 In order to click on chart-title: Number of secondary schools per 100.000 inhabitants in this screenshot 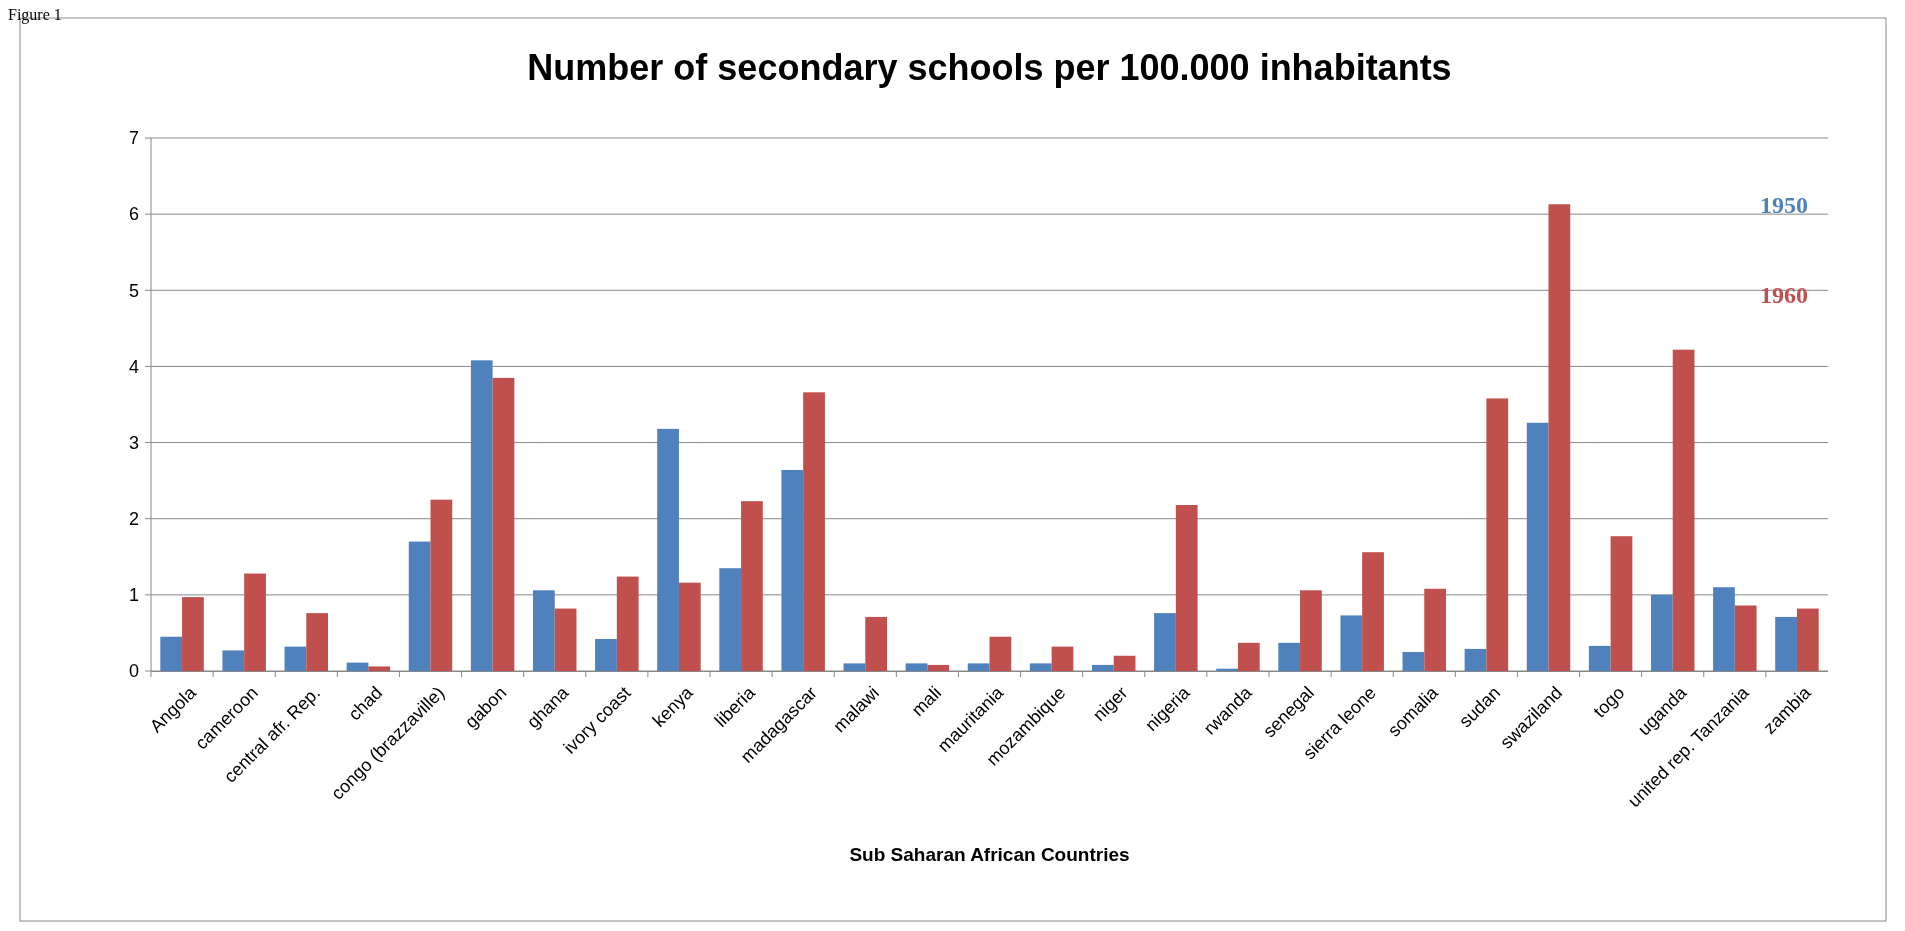, I will do `click(989, 67)`.